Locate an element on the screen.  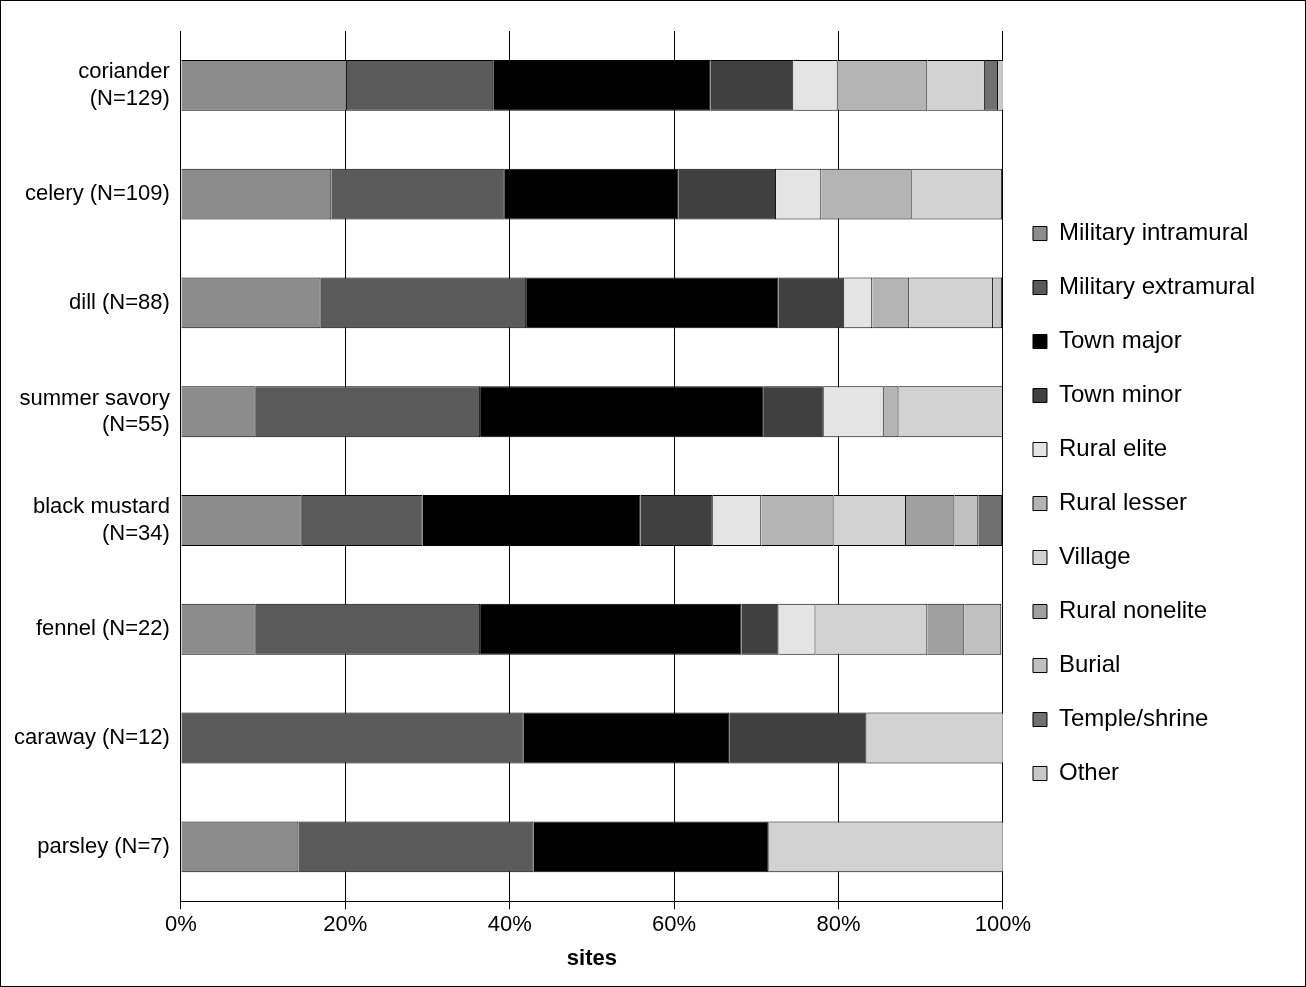
y-tick-label: parsley (N=7) is located at coordinates (103, 845).